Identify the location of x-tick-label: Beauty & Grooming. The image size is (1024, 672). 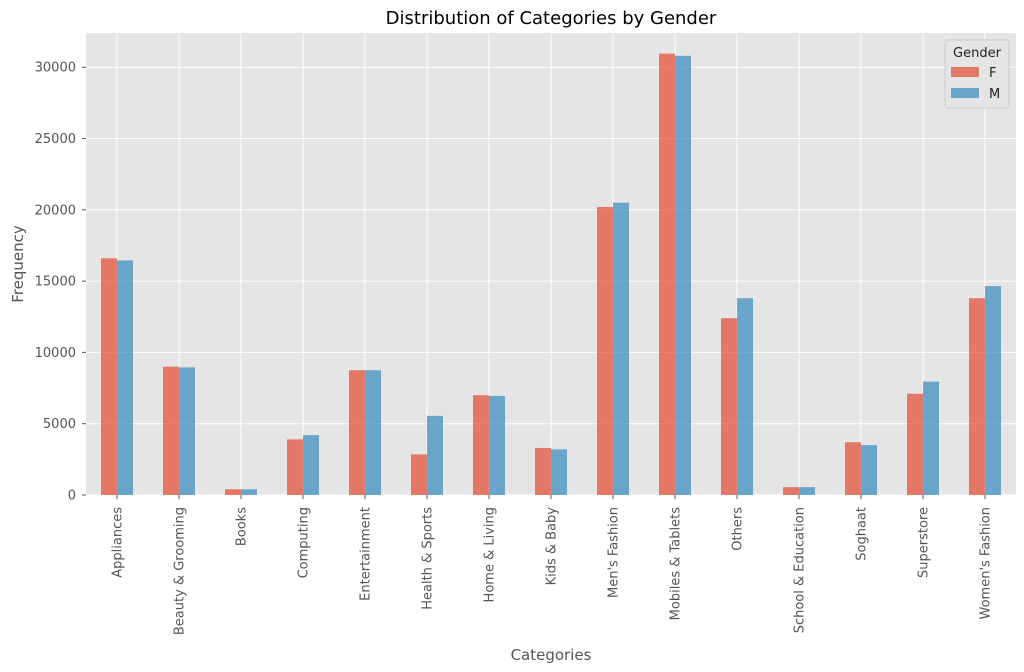
(180, 571).